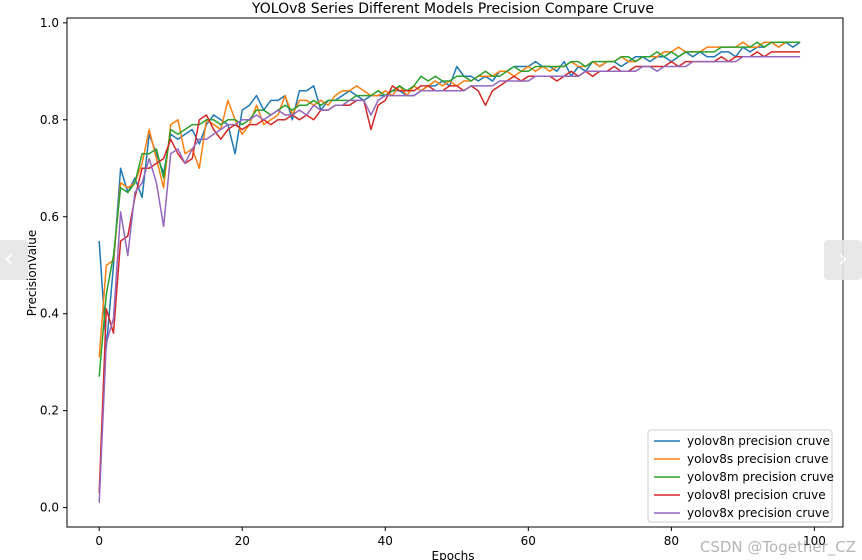 The image size is (862, 560). What do you see at coordinates (460, 537) in the screenshot?
I see `x-axis: 0 20 40 60 80 100` at bounding box center [460, 537].